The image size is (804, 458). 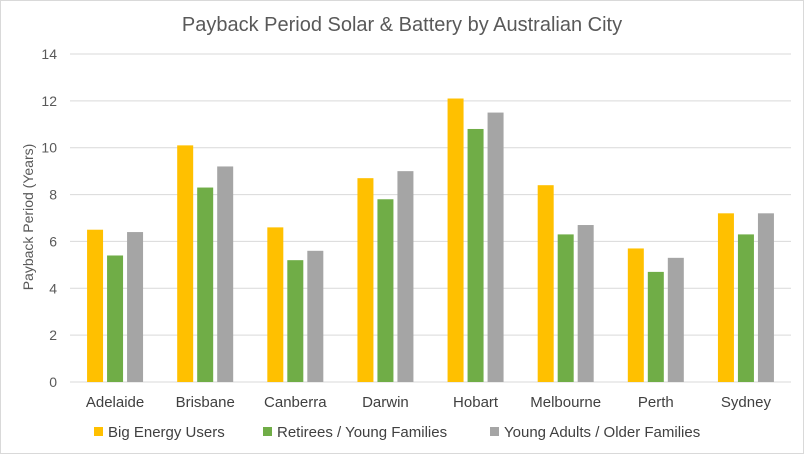 What do you see at coordinates (166, 432) in the screenshot?
I see `legend-label: Big Energy Users` at bounding box center [166, 432].